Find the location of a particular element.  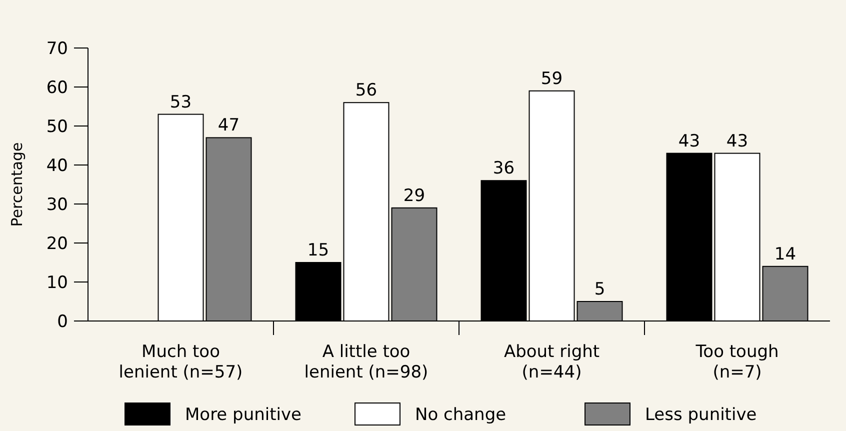

legend-label: Less punitive is located at coordinates (701, 414).